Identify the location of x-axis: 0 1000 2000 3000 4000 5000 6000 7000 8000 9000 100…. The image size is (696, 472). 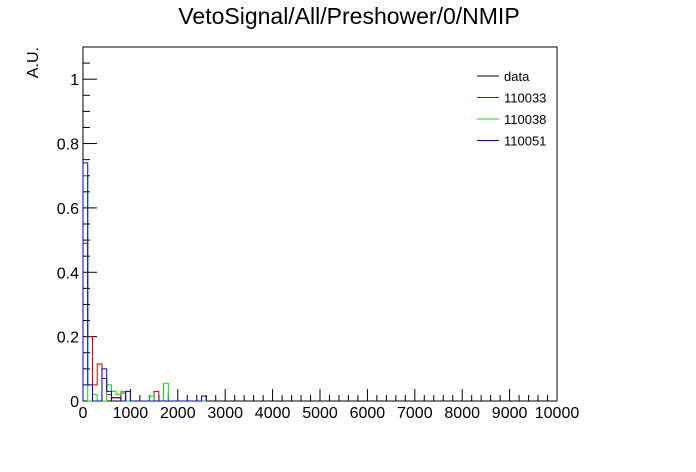
(329, 405).